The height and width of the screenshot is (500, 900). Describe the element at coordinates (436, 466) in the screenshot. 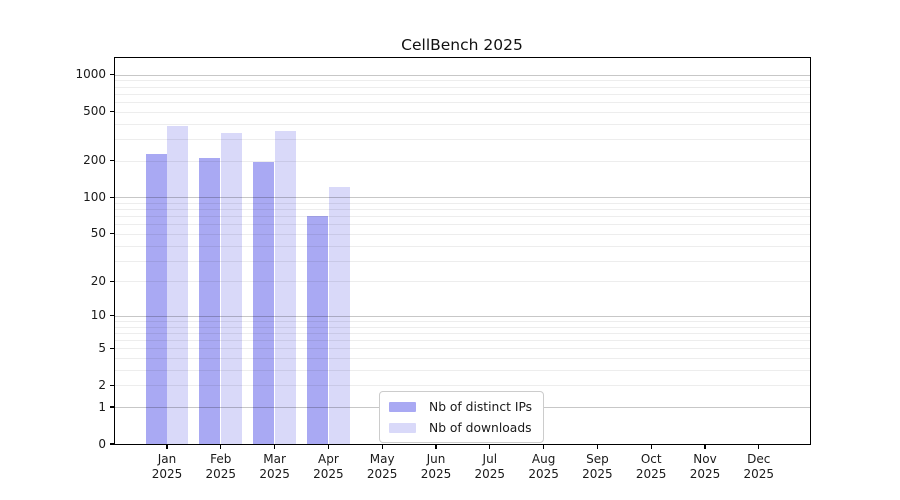

I see `x-tick-label-jun: Jun 2025` at that location.